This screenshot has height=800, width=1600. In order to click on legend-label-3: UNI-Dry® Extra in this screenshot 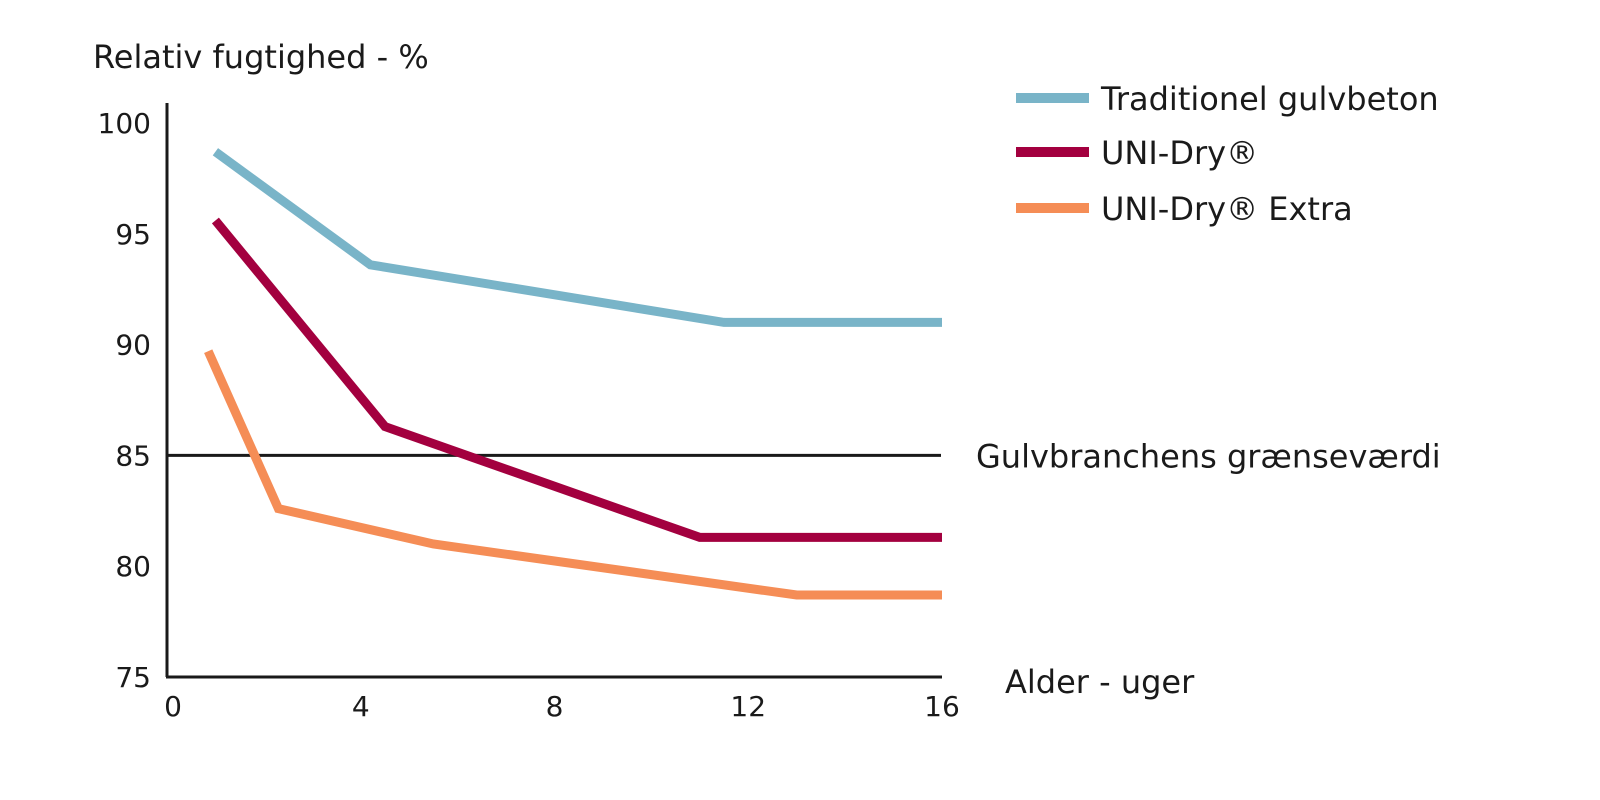, I will do `click(1227, 209)`.